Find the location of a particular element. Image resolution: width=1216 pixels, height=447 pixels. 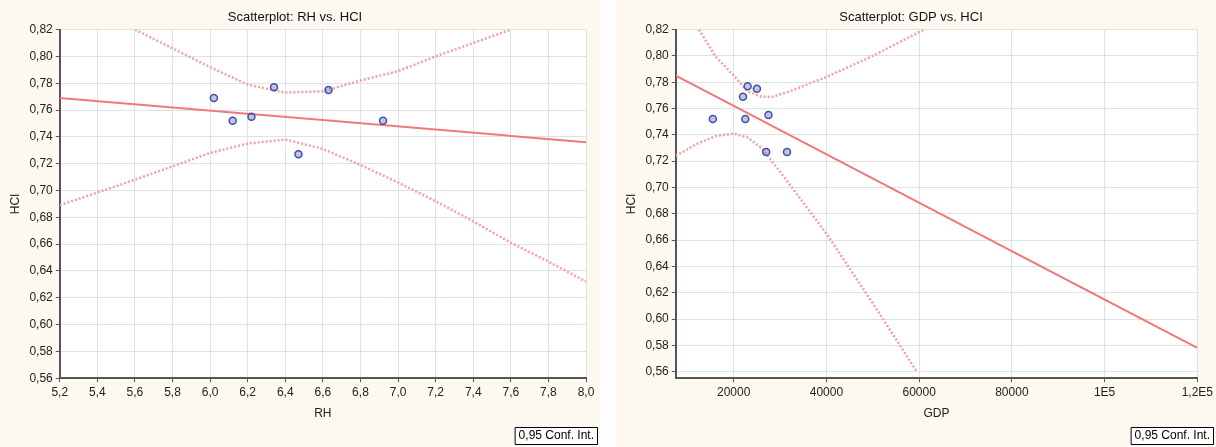

chart-title: Scatterplot: RH vs. HCI is located at coordinates (295, 17).